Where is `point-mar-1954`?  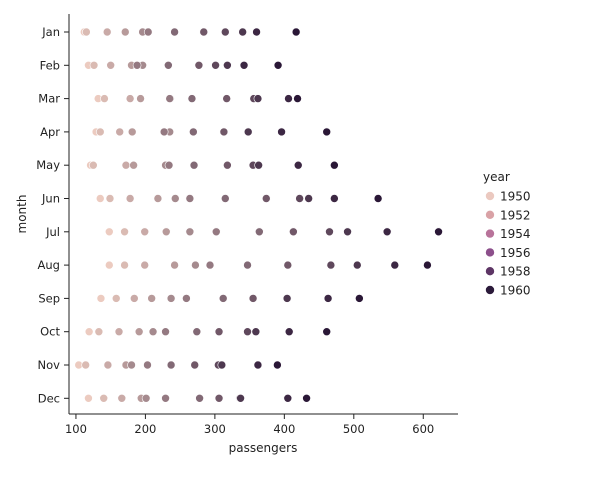
point-mar-1954 is located at coordinates (170, 98).